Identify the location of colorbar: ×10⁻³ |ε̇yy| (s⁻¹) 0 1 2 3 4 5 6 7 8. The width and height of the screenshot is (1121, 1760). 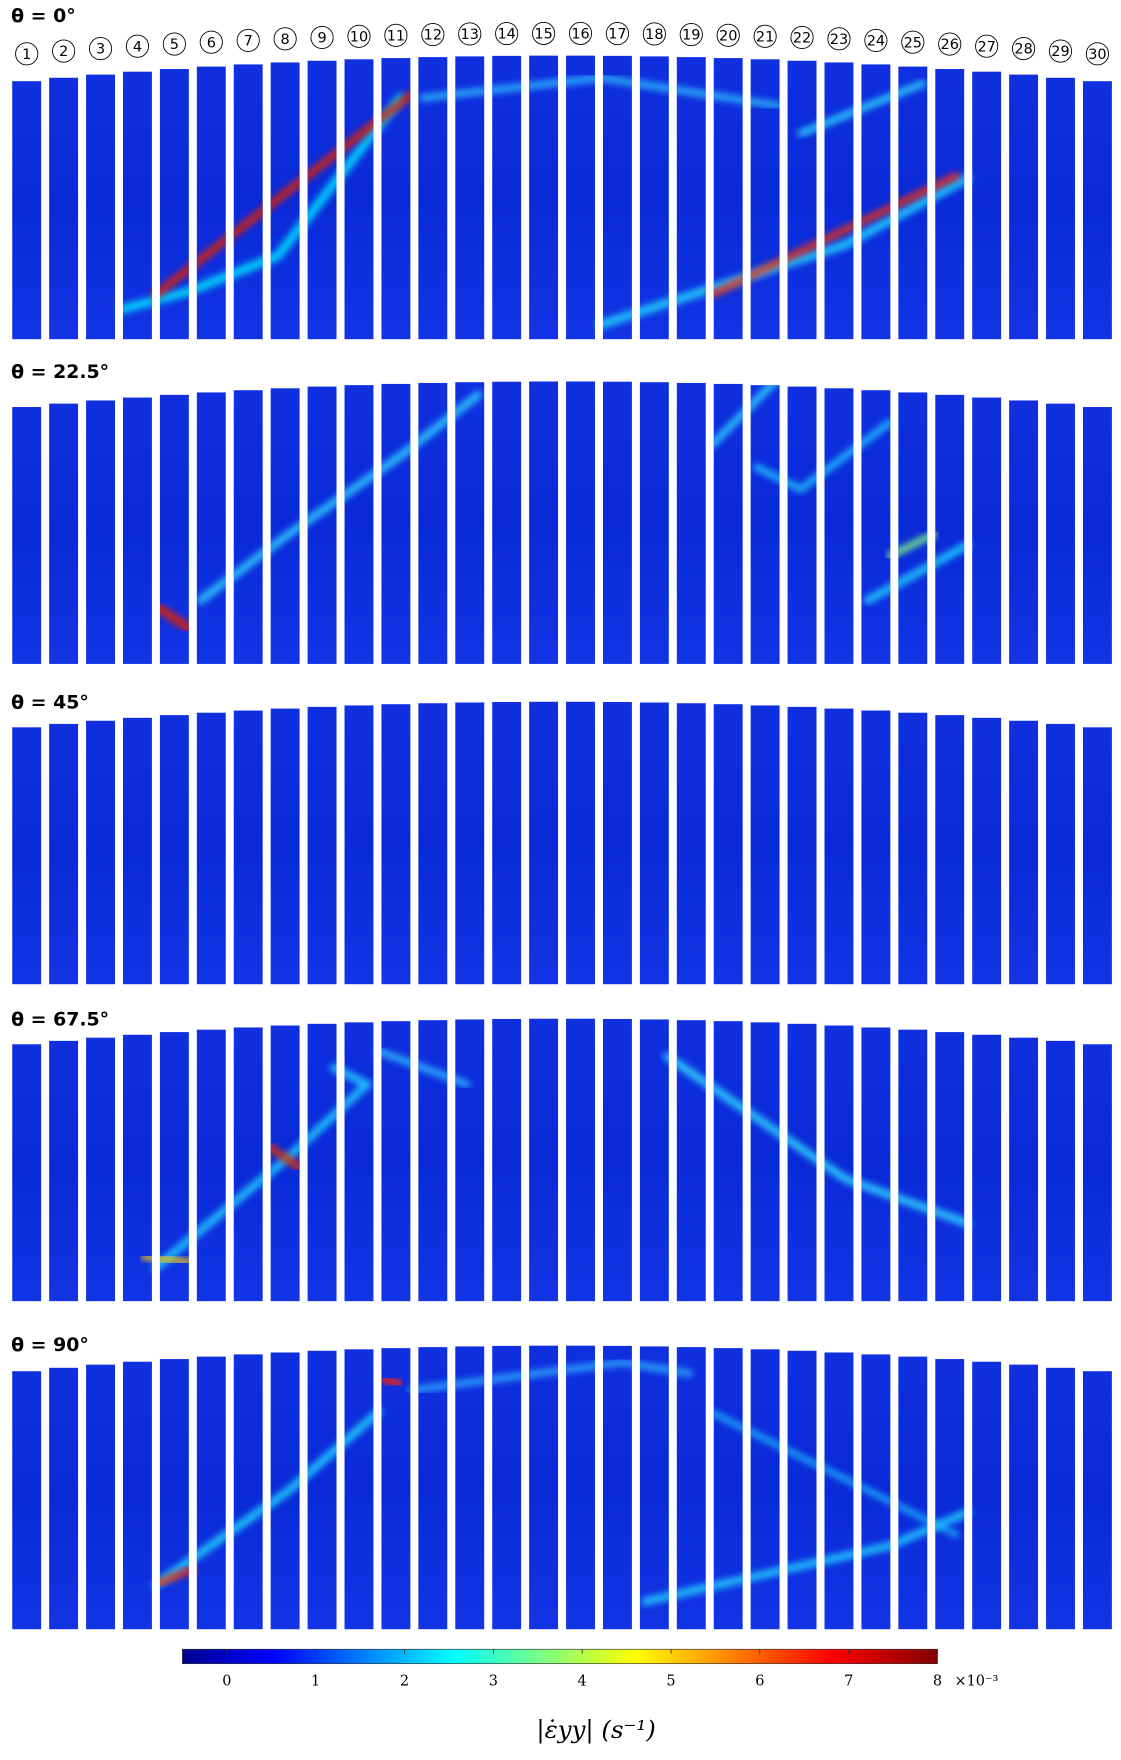
(590, 1696).